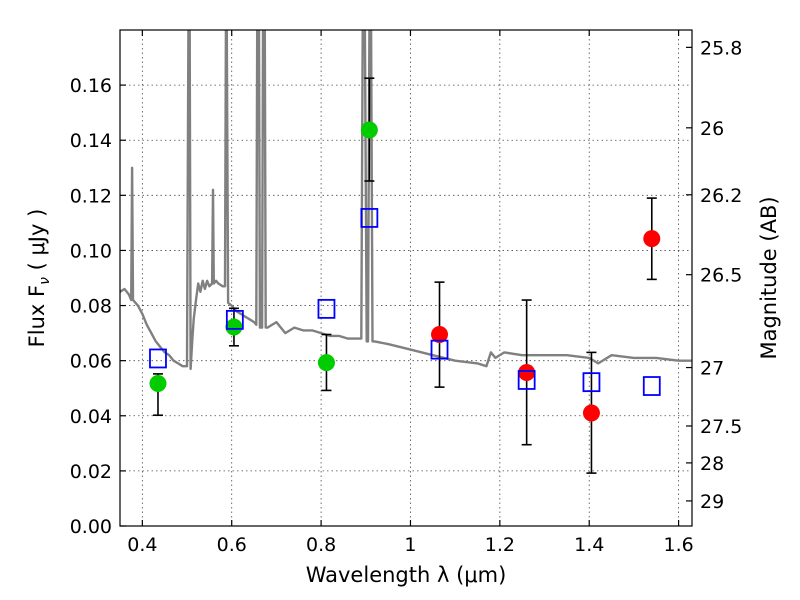 The width and height of the screenshot is (800, 600). I want to click on y2-tick-label: 26.5, so click(721, 276).